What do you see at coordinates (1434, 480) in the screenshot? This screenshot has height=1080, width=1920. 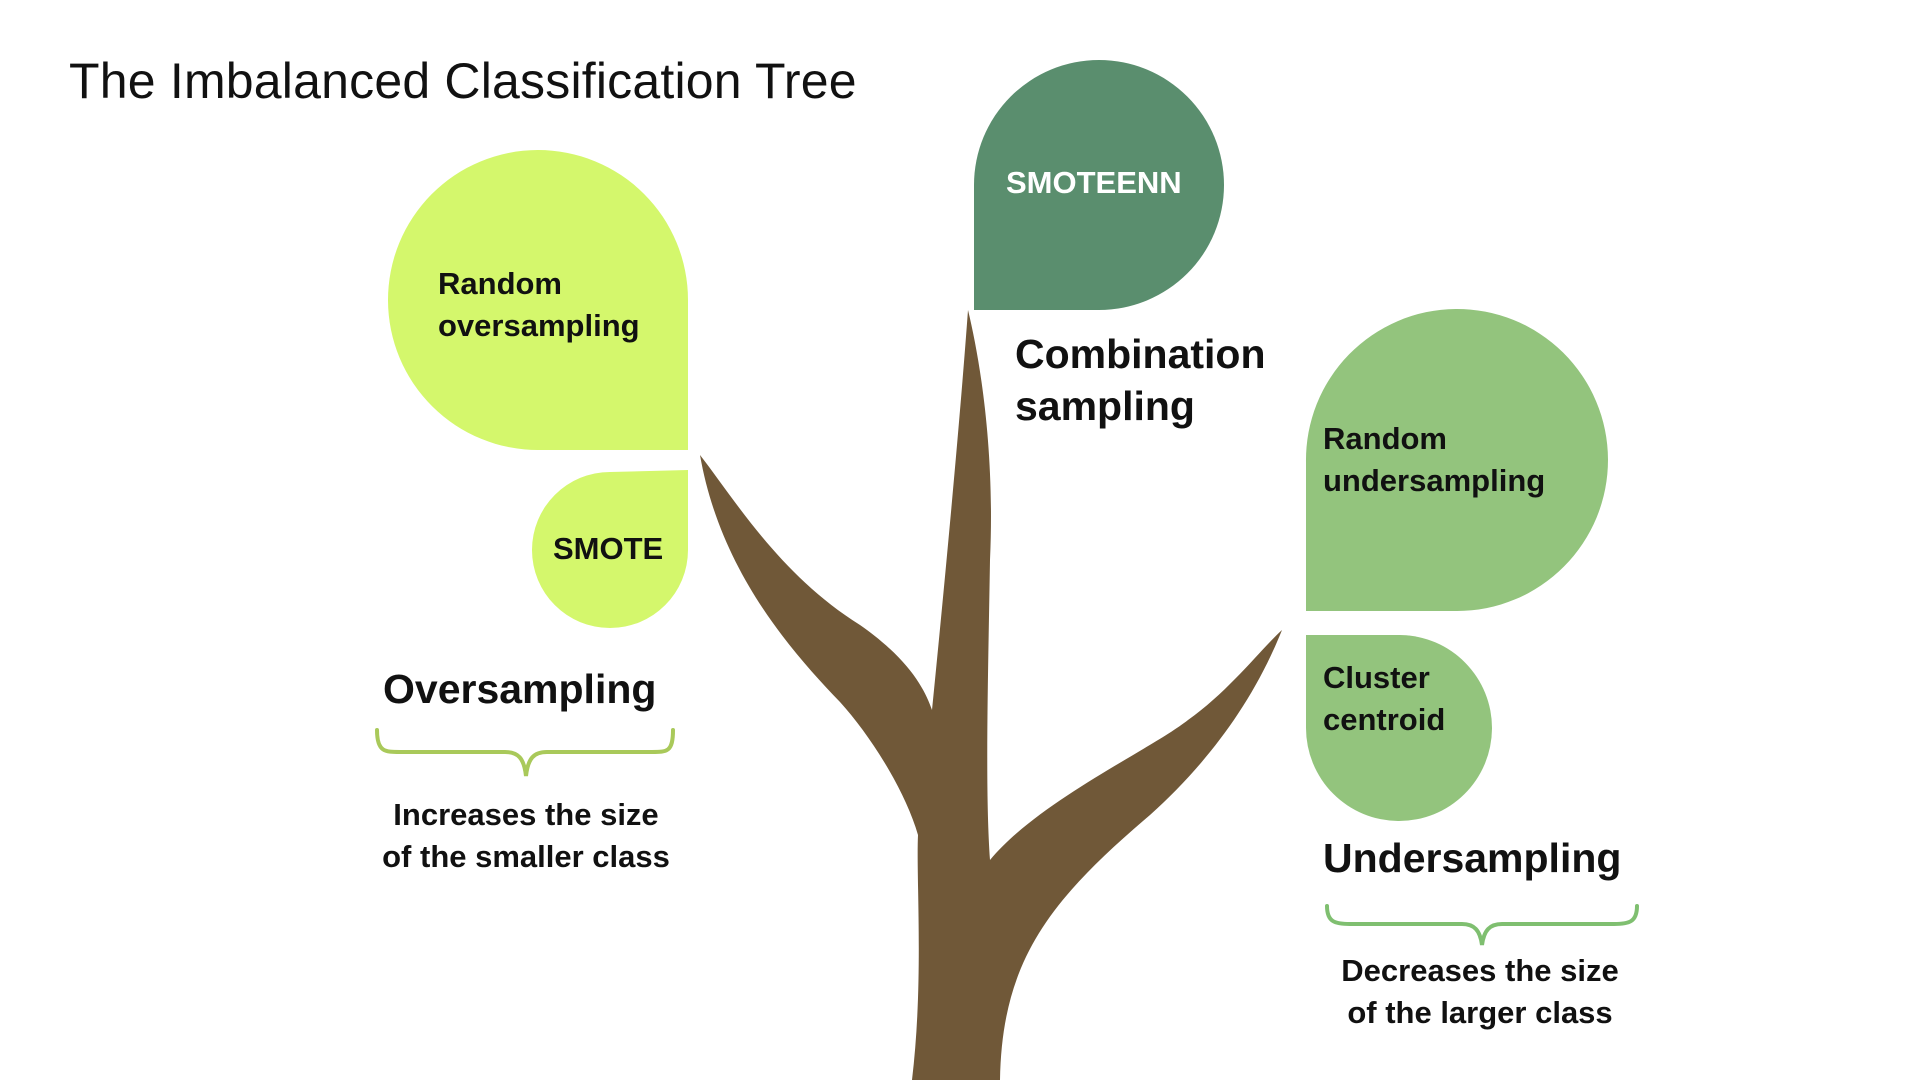 I see `leaf-text-line: undersampling` at bounding box center [1434, 480].